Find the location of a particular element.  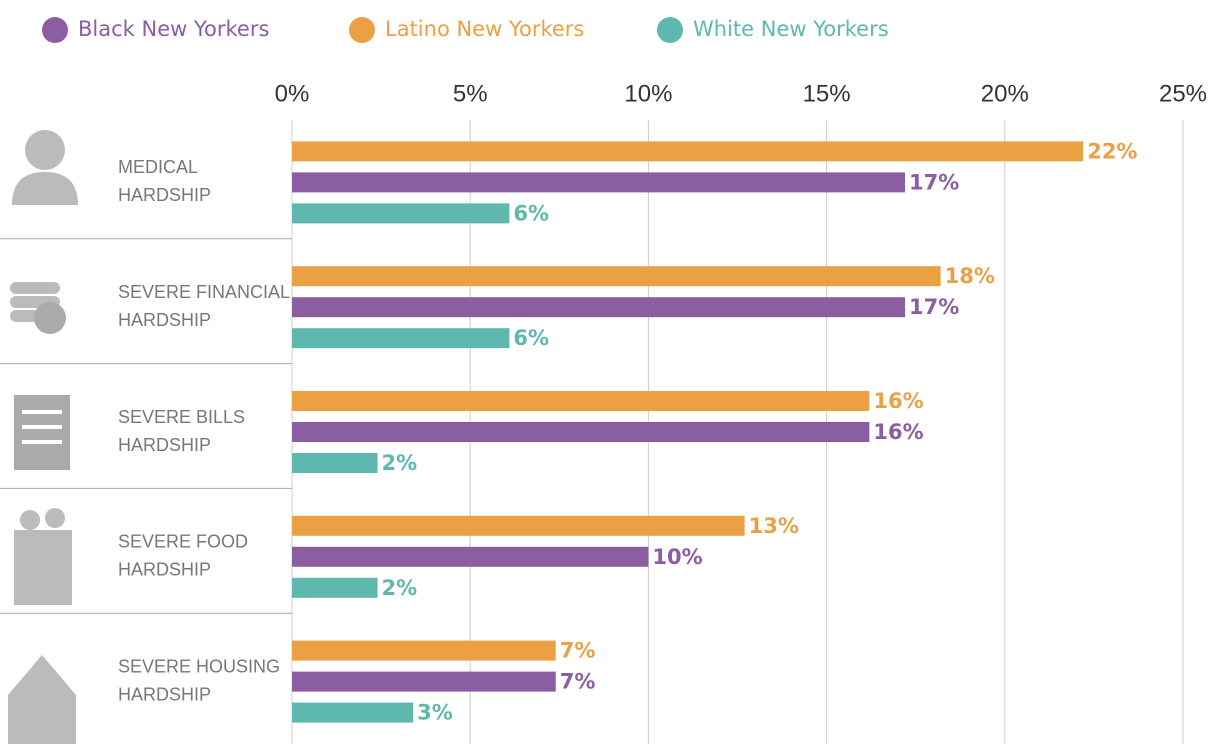

bills-icon is located at coordinates (42, 432).